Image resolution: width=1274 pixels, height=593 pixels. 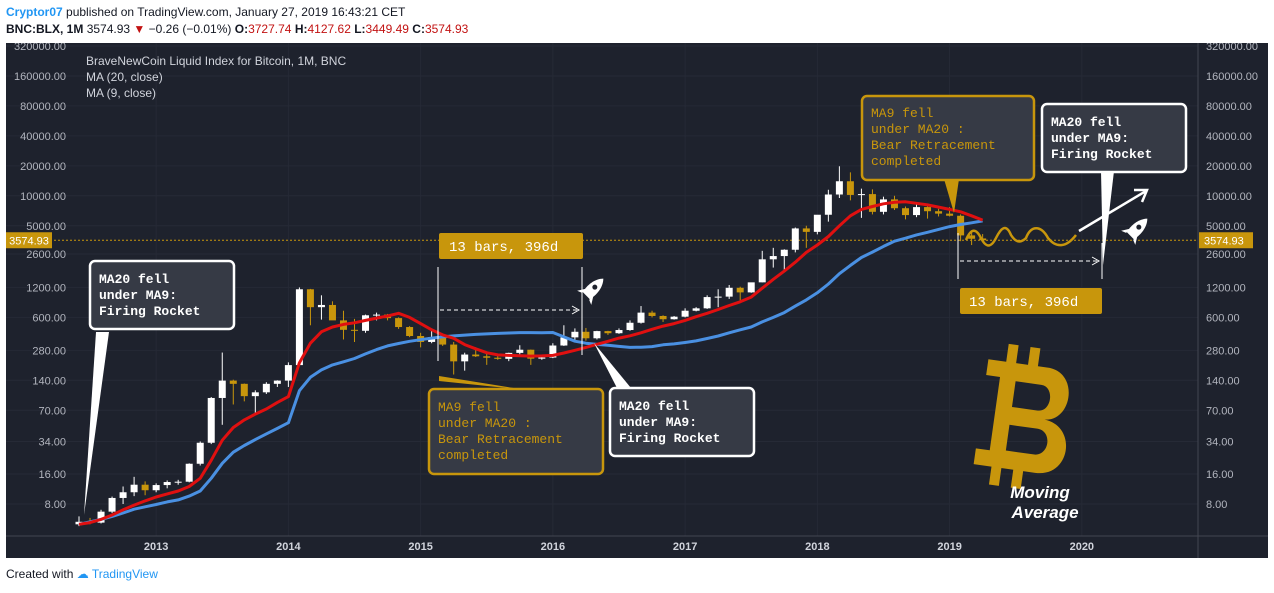 What do you see at coordinates (1030, 273) in the screenshot?
I see `bars-range-2: 13 bars, 396d` at bounding box center [1030, 273].